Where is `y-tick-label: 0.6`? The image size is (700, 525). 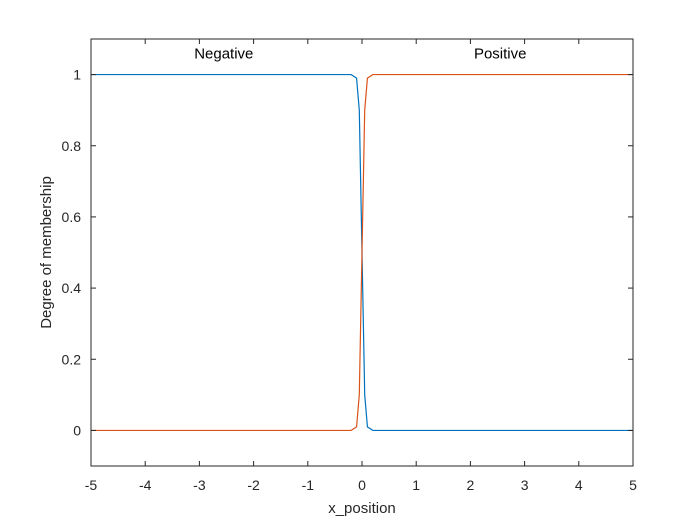
y-tick-label: 0.6 is located at coordinates (72, 217).